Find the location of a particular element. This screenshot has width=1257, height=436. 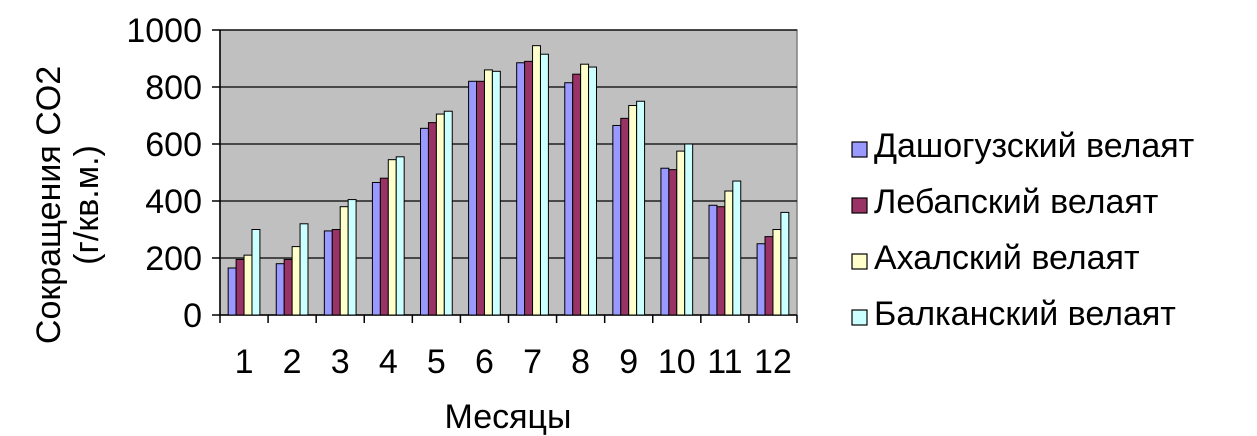

x-tick-label: 7 is located at coordinates (532, 362).